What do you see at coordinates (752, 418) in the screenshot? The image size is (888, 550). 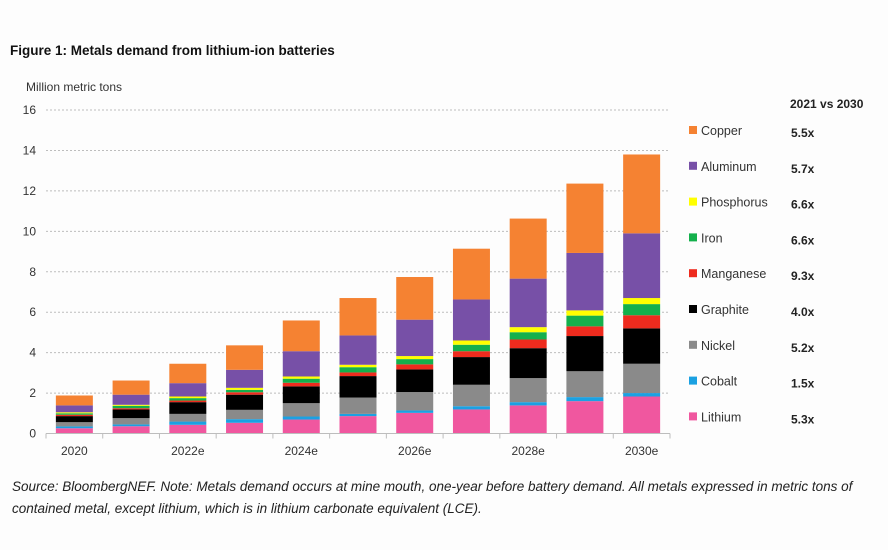 I see `legend-item-lithium: Lithium 5.3x` at bounding box center [752, 418].